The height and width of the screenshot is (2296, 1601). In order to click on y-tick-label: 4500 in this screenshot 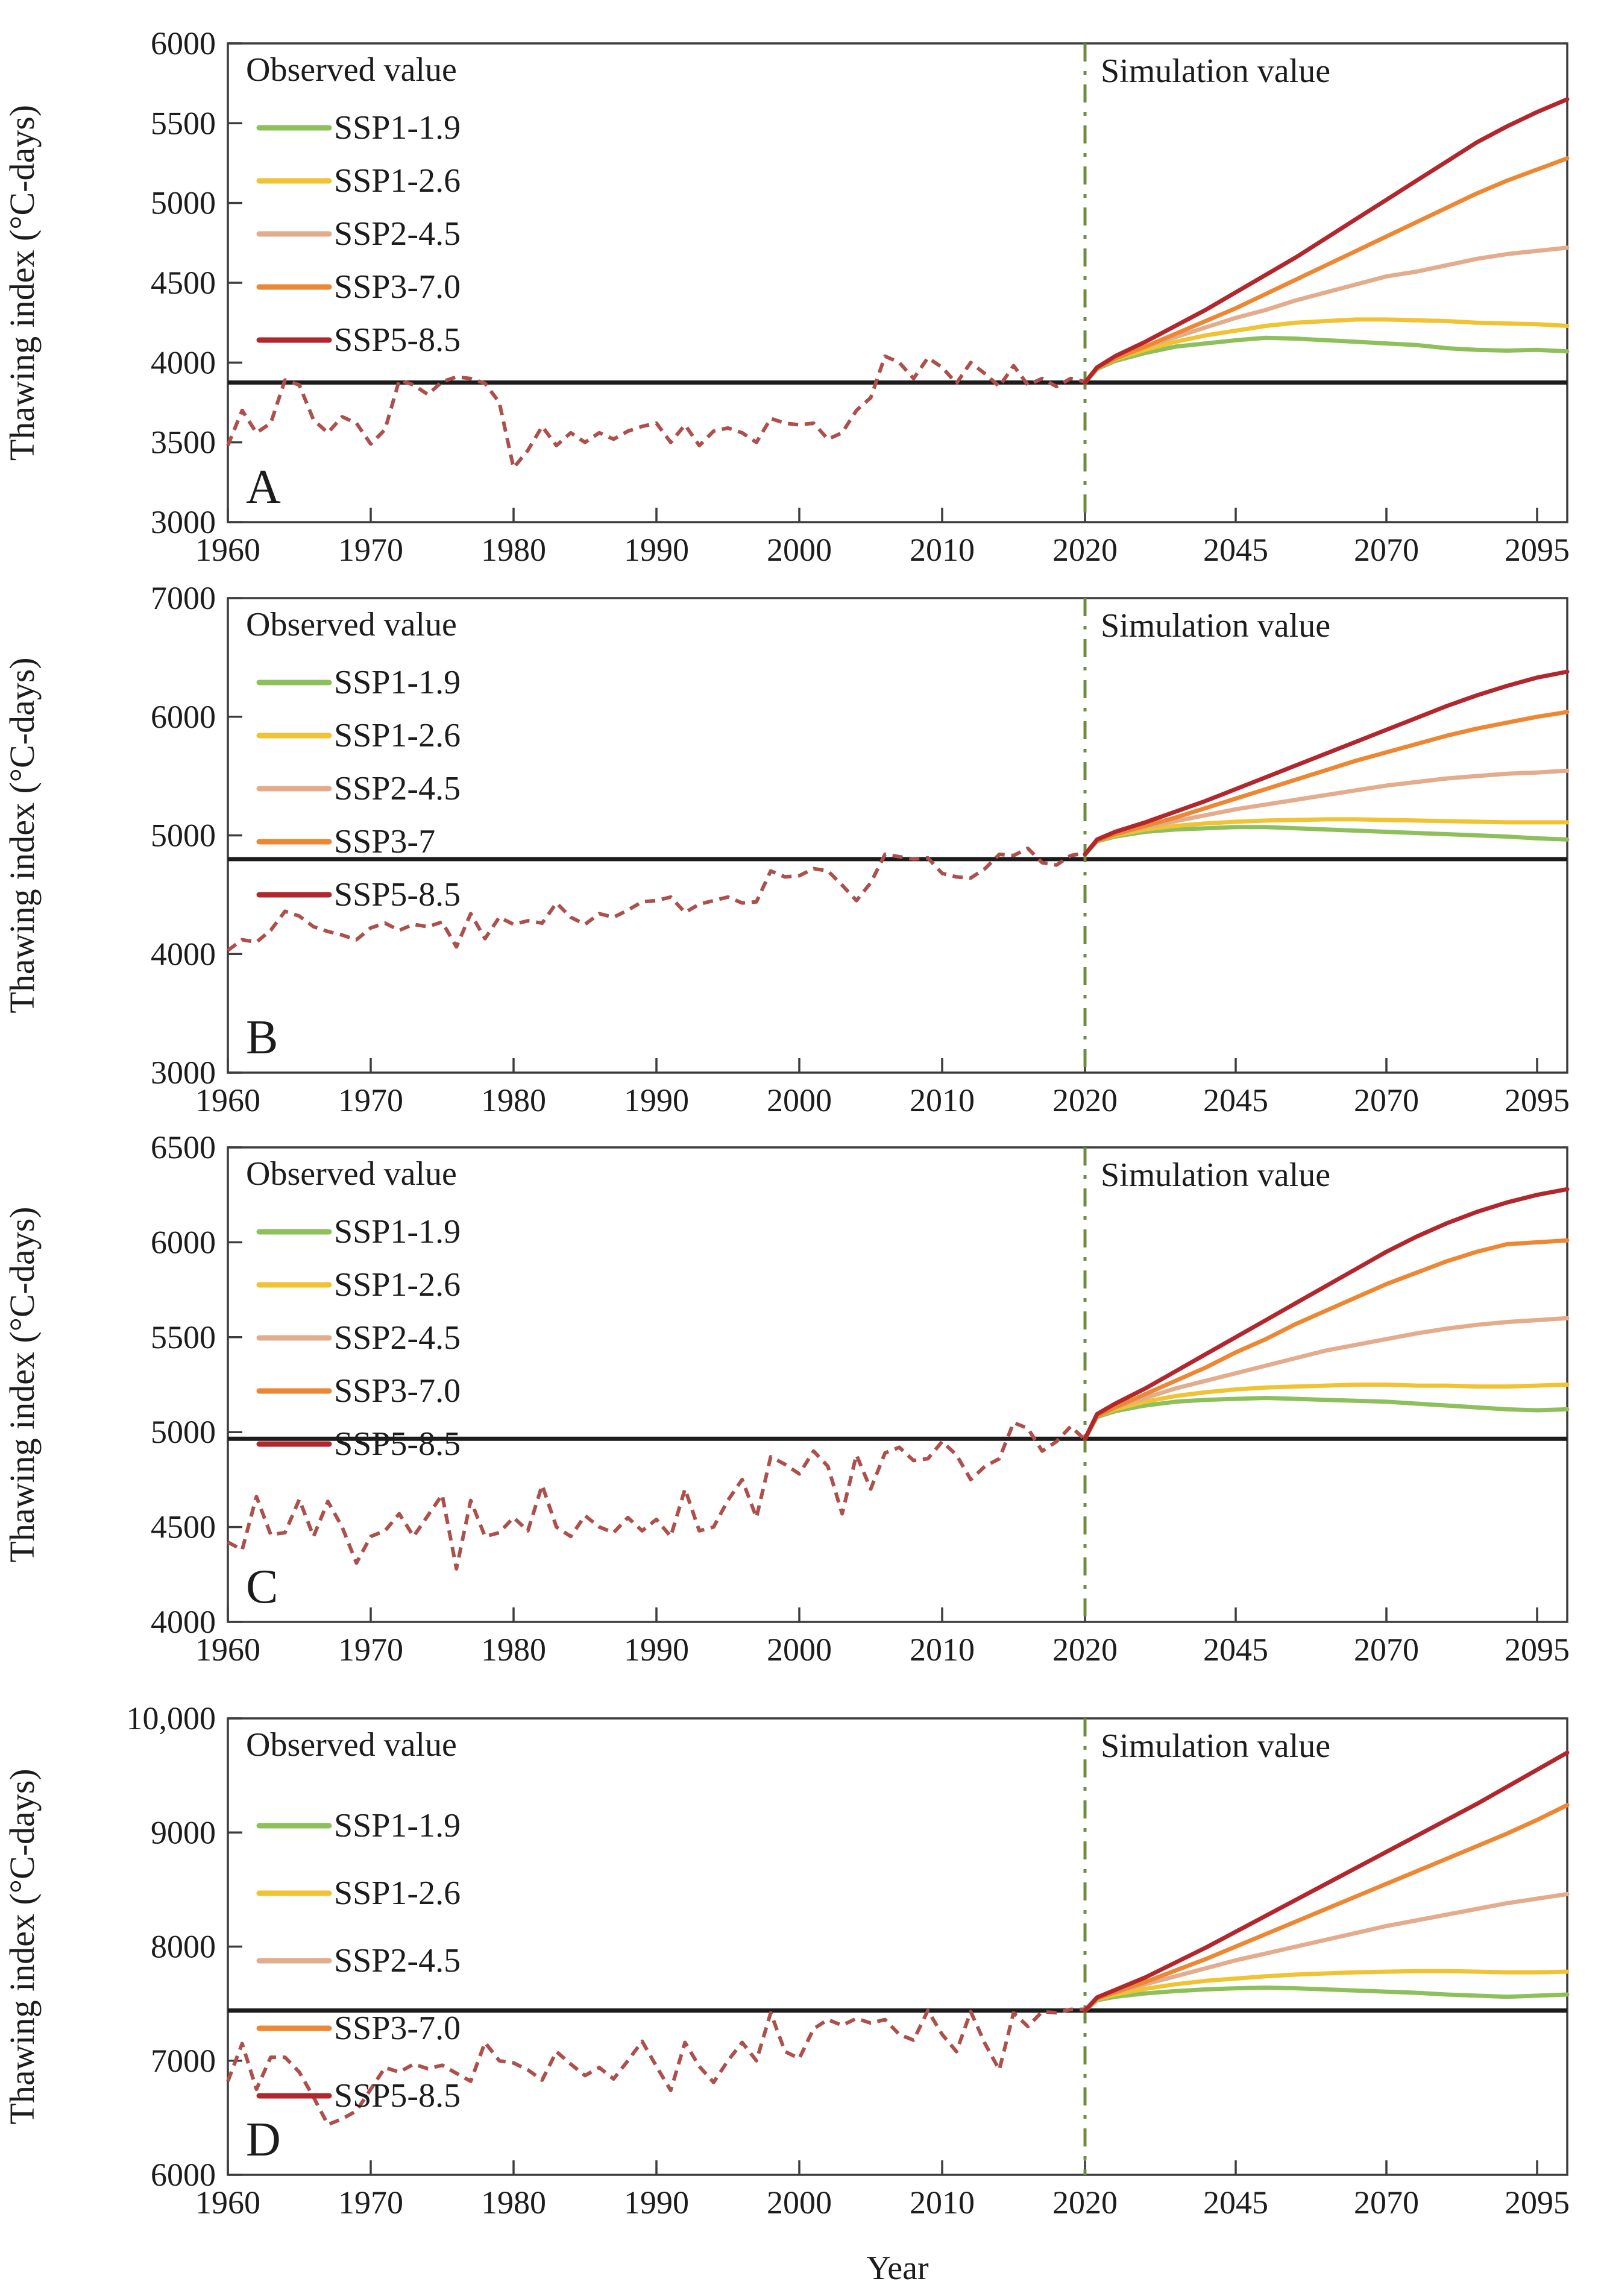, I will do `click(184, 1527)`.